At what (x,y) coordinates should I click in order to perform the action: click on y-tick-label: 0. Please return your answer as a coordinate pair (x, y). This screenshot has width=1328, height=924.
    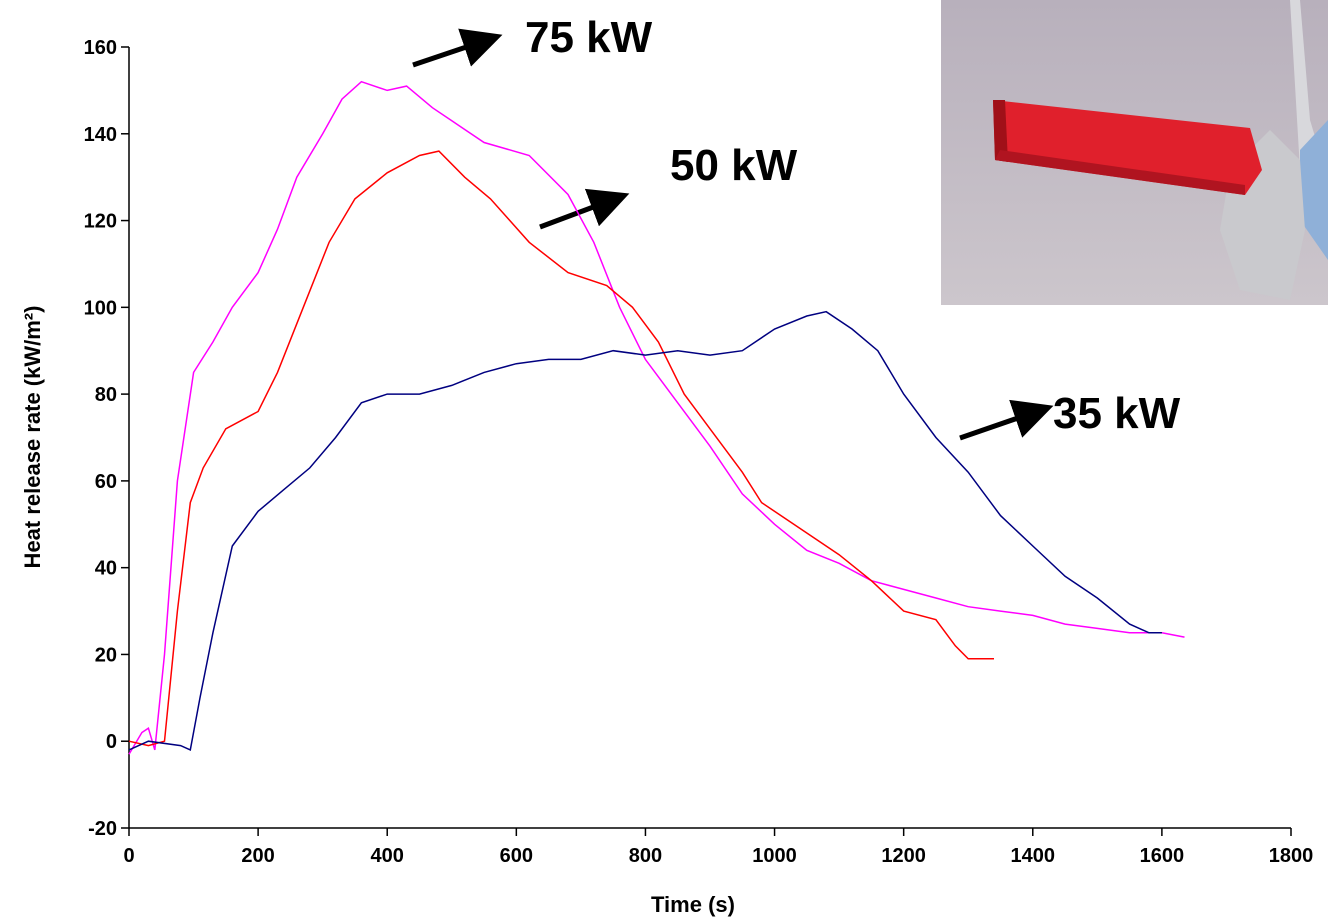
    Looking at the image, I should click on (111, 742).